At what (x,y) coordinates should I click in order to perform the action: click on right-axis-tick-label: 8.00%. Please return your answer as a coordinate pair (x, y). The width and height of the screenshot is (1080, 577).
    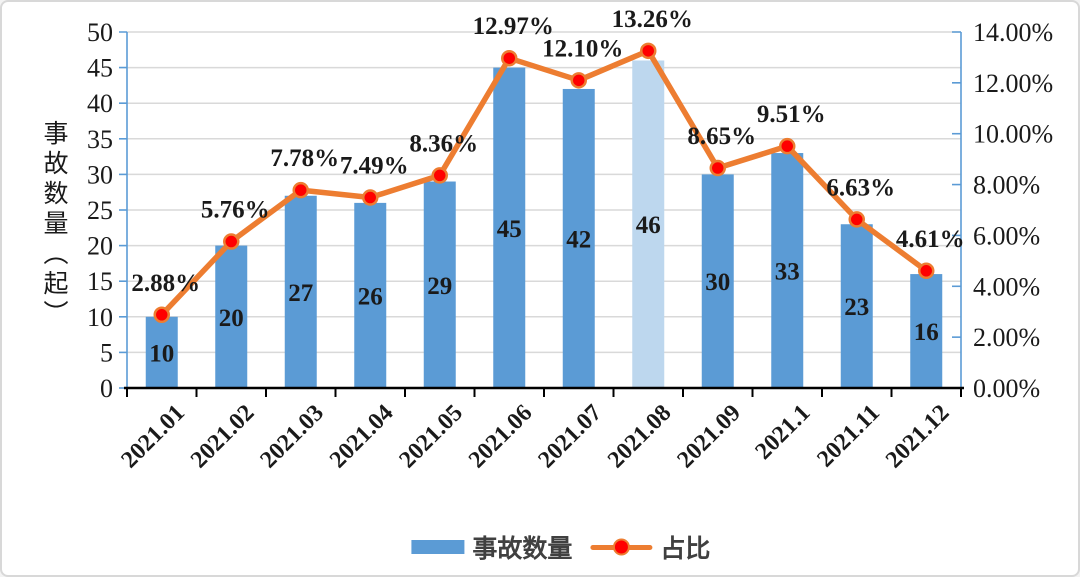
    Looking at the image, I should click on (1006, 185).